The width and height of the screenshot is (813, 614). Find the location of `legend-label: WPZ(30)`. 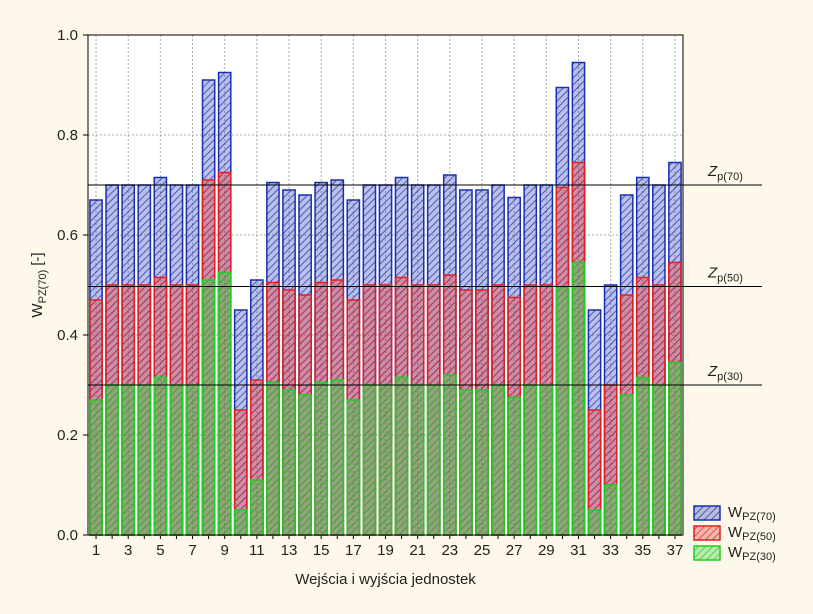

legend-label: WPZ(30) is located at coordinates (752, 553).